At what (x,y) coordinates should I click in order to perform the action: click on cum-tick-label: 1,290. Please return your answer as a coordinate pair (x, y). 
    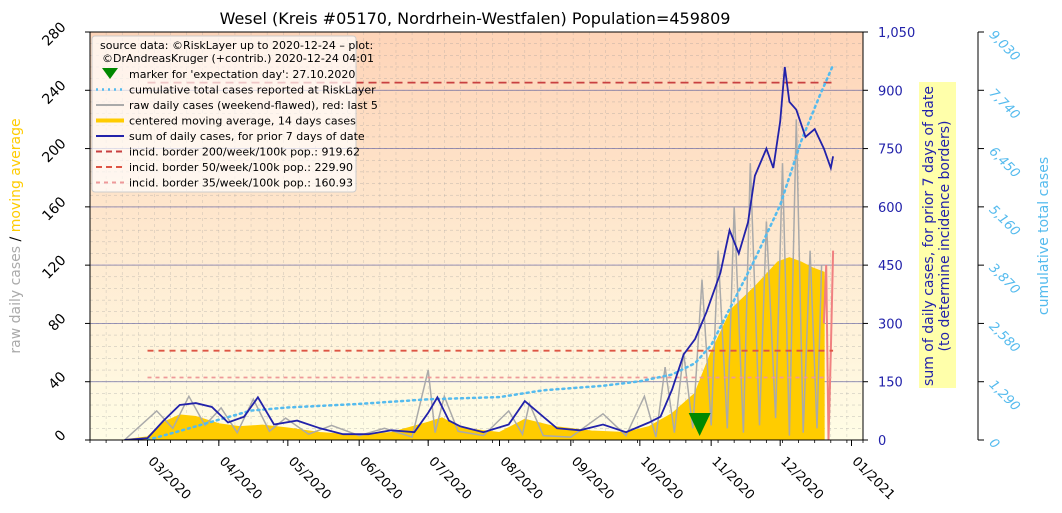
    Looking at the image, I should click on (1004, 395).